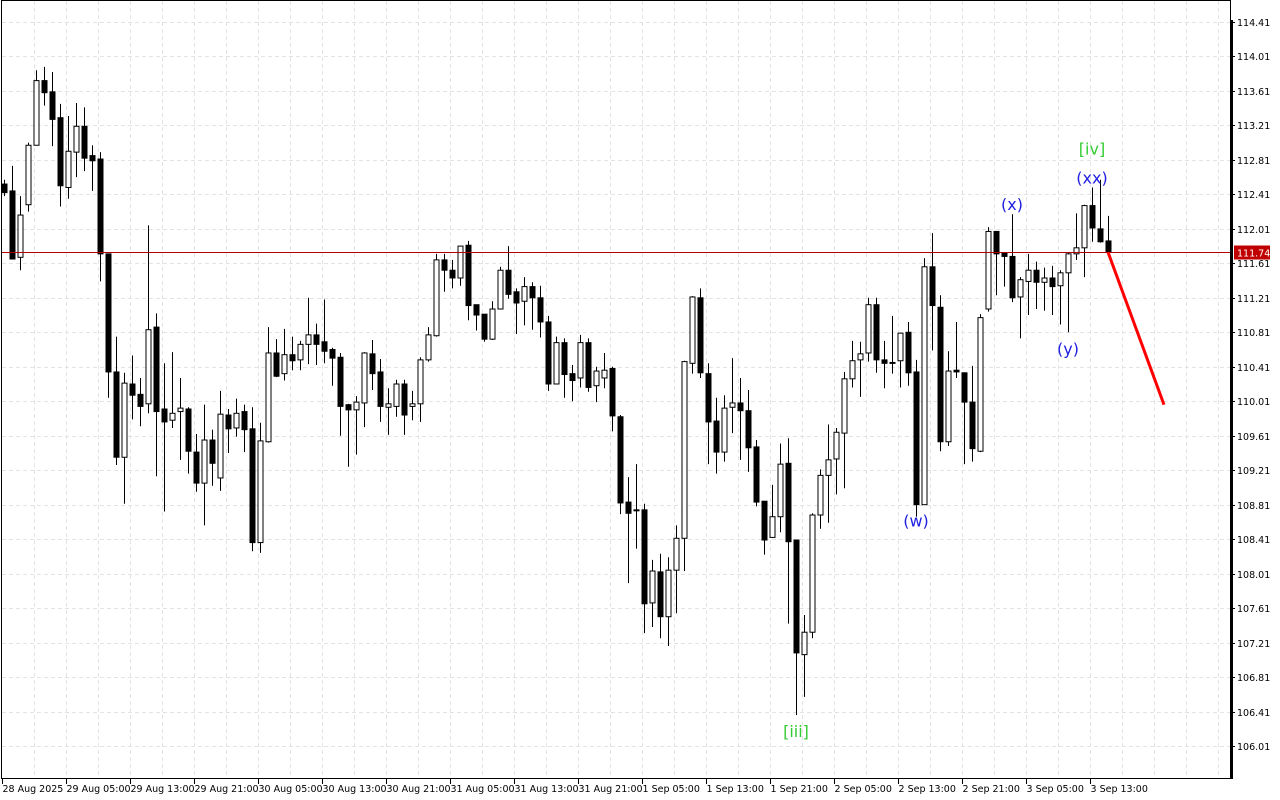 The width and height of the screenshot is (1280, 800). What do you see at coordinates (1253, 264) in the screenshot?
I see `price-tick-label: 111.61` at bounding box center [1253, 264].